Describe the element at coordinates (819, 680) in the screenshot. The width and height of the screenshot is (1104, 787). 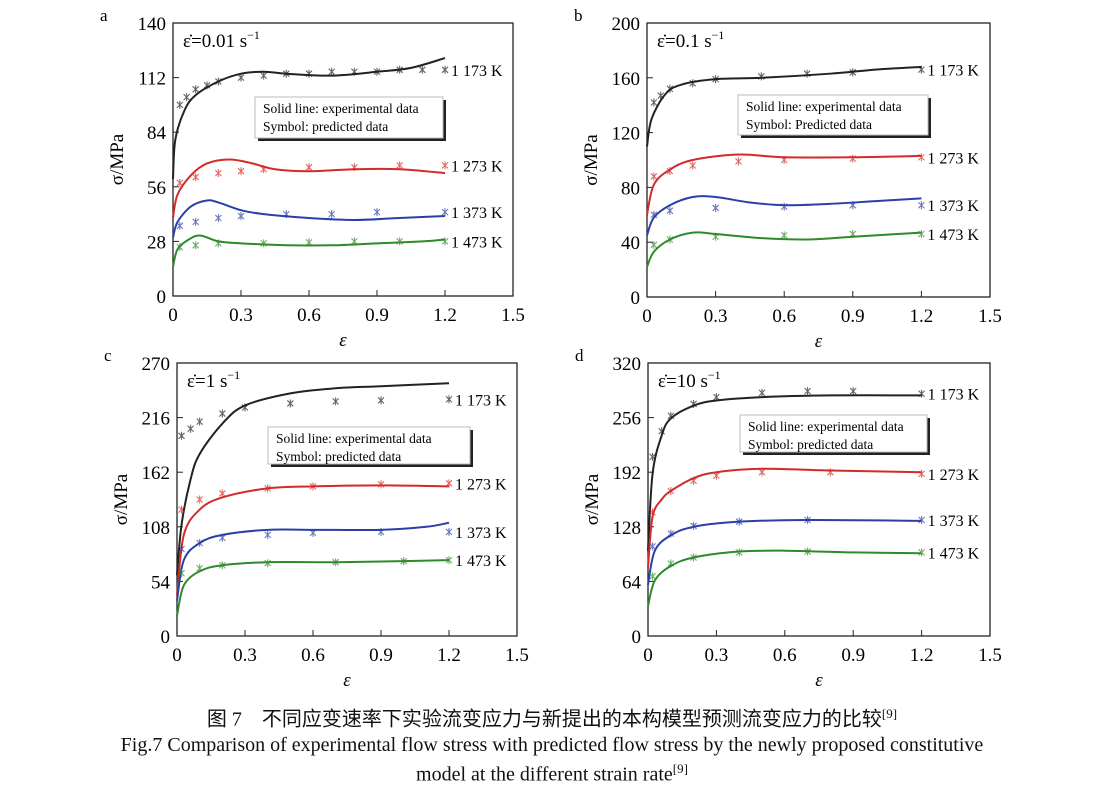
I see `x-axis-label: ε` at that location.